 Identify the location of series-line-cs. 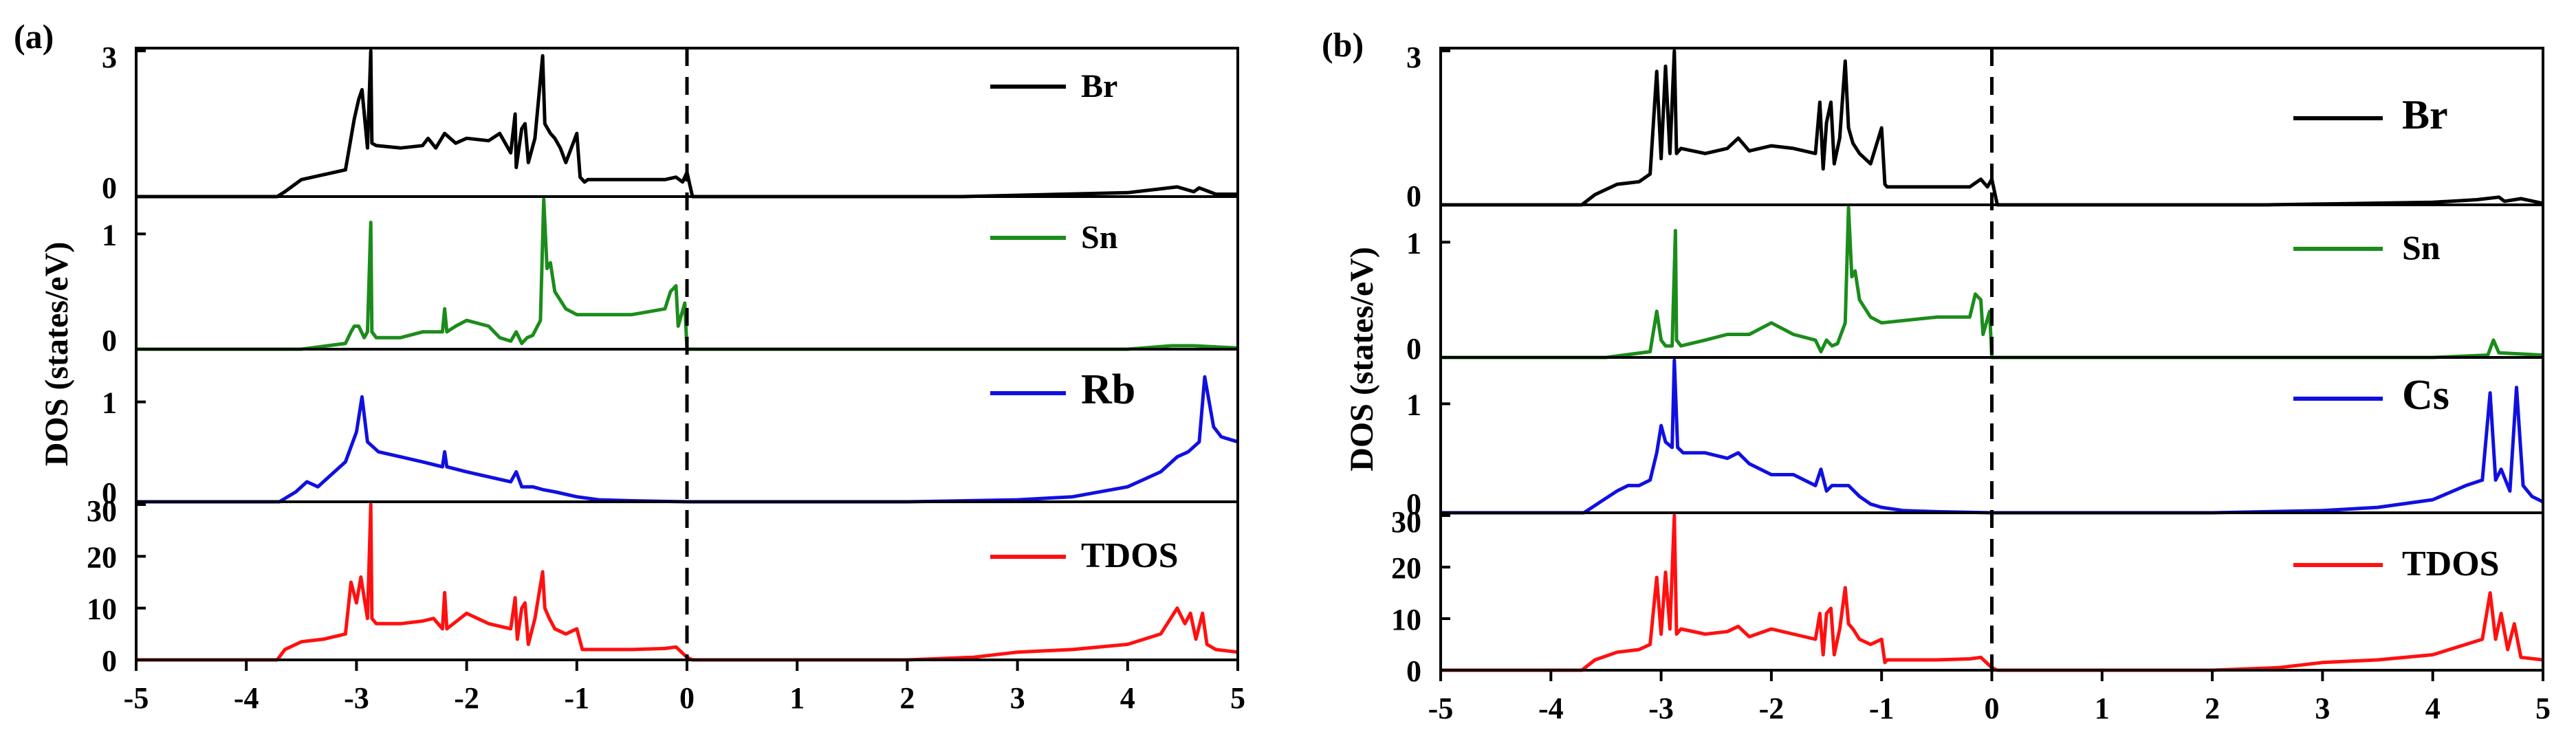
(1992, 436).